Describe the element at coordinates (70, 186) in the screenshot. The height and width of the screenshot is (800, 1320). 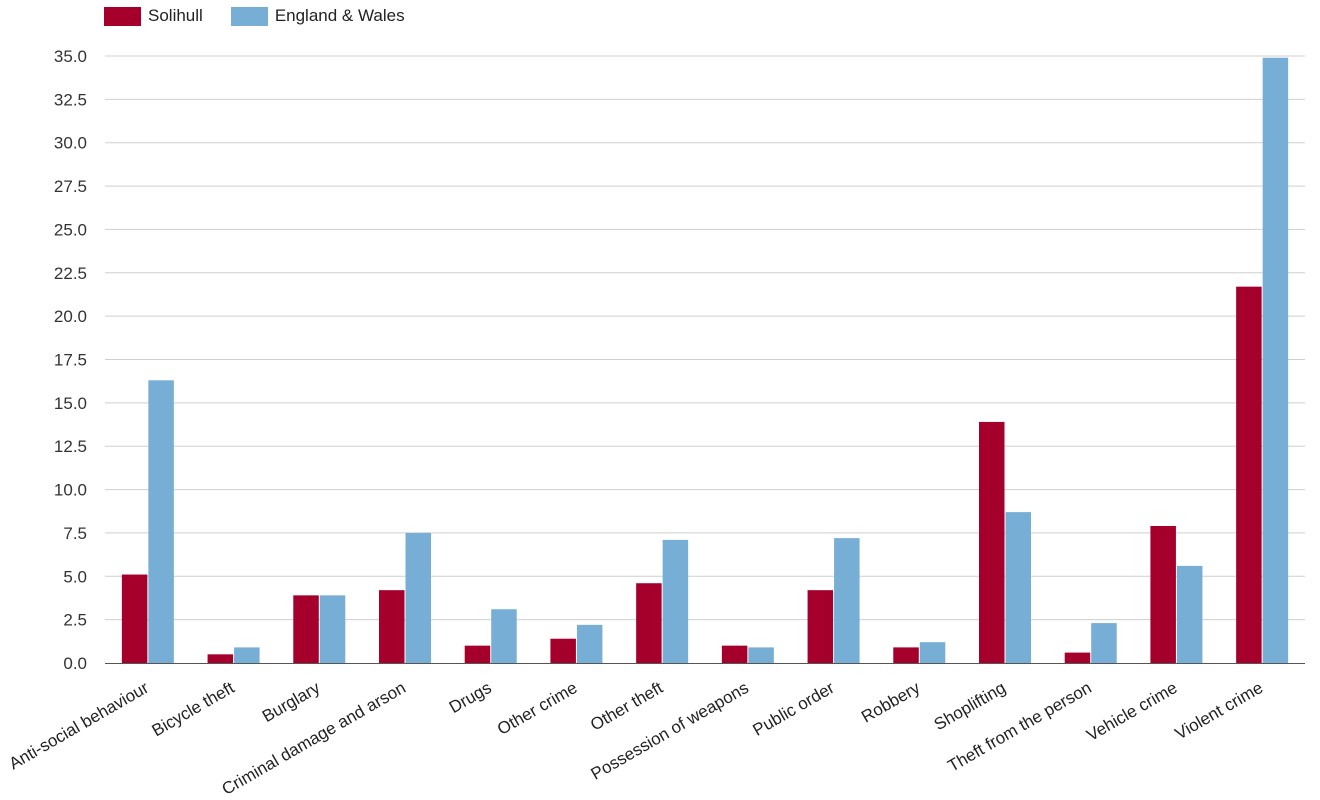
I see `y-tick-label: 27.5` at that location.